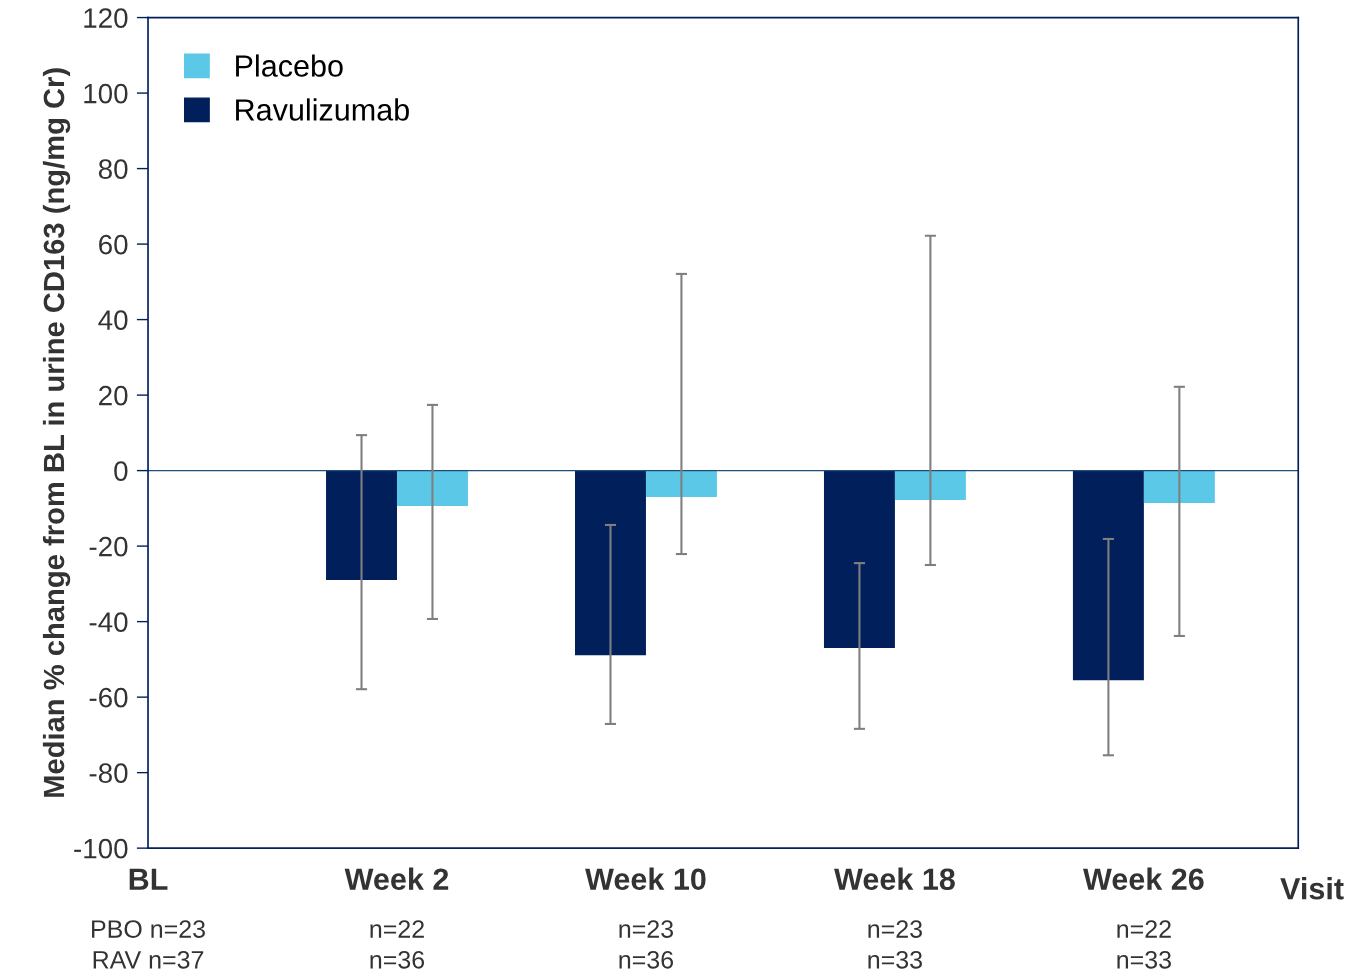 This screenshot has width=1358, height=976. Describe the element at coordinates (148, 929) in the screenshot. I see `text: PBO n=23` at that location.